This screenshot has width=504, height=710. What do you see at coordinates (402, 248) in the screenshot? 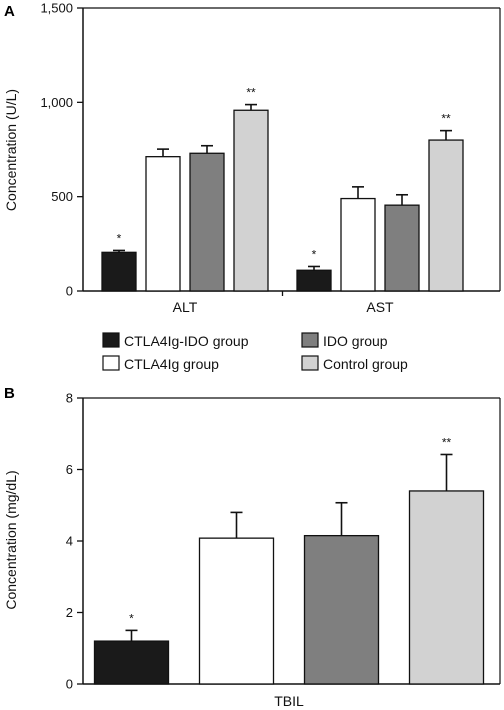
I see `bar-ast-ido-group` at bounding box center [402, 248].